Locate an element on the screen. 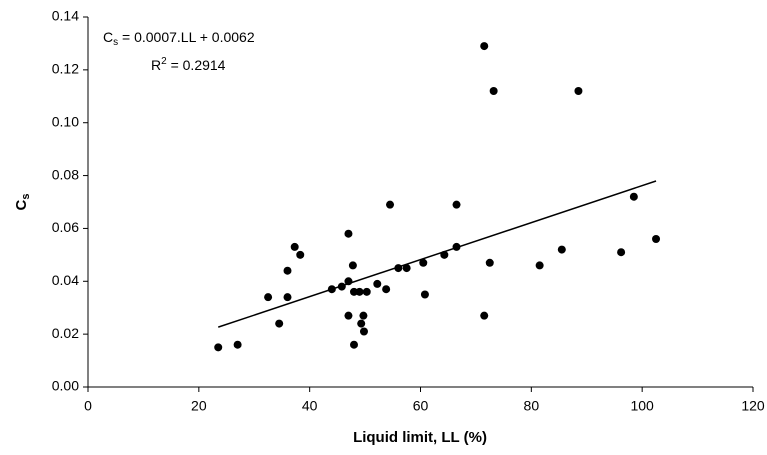 The width and height of the screenshot is (767, 455). x-tick-label: 60 is located at coordinates (421, 406).